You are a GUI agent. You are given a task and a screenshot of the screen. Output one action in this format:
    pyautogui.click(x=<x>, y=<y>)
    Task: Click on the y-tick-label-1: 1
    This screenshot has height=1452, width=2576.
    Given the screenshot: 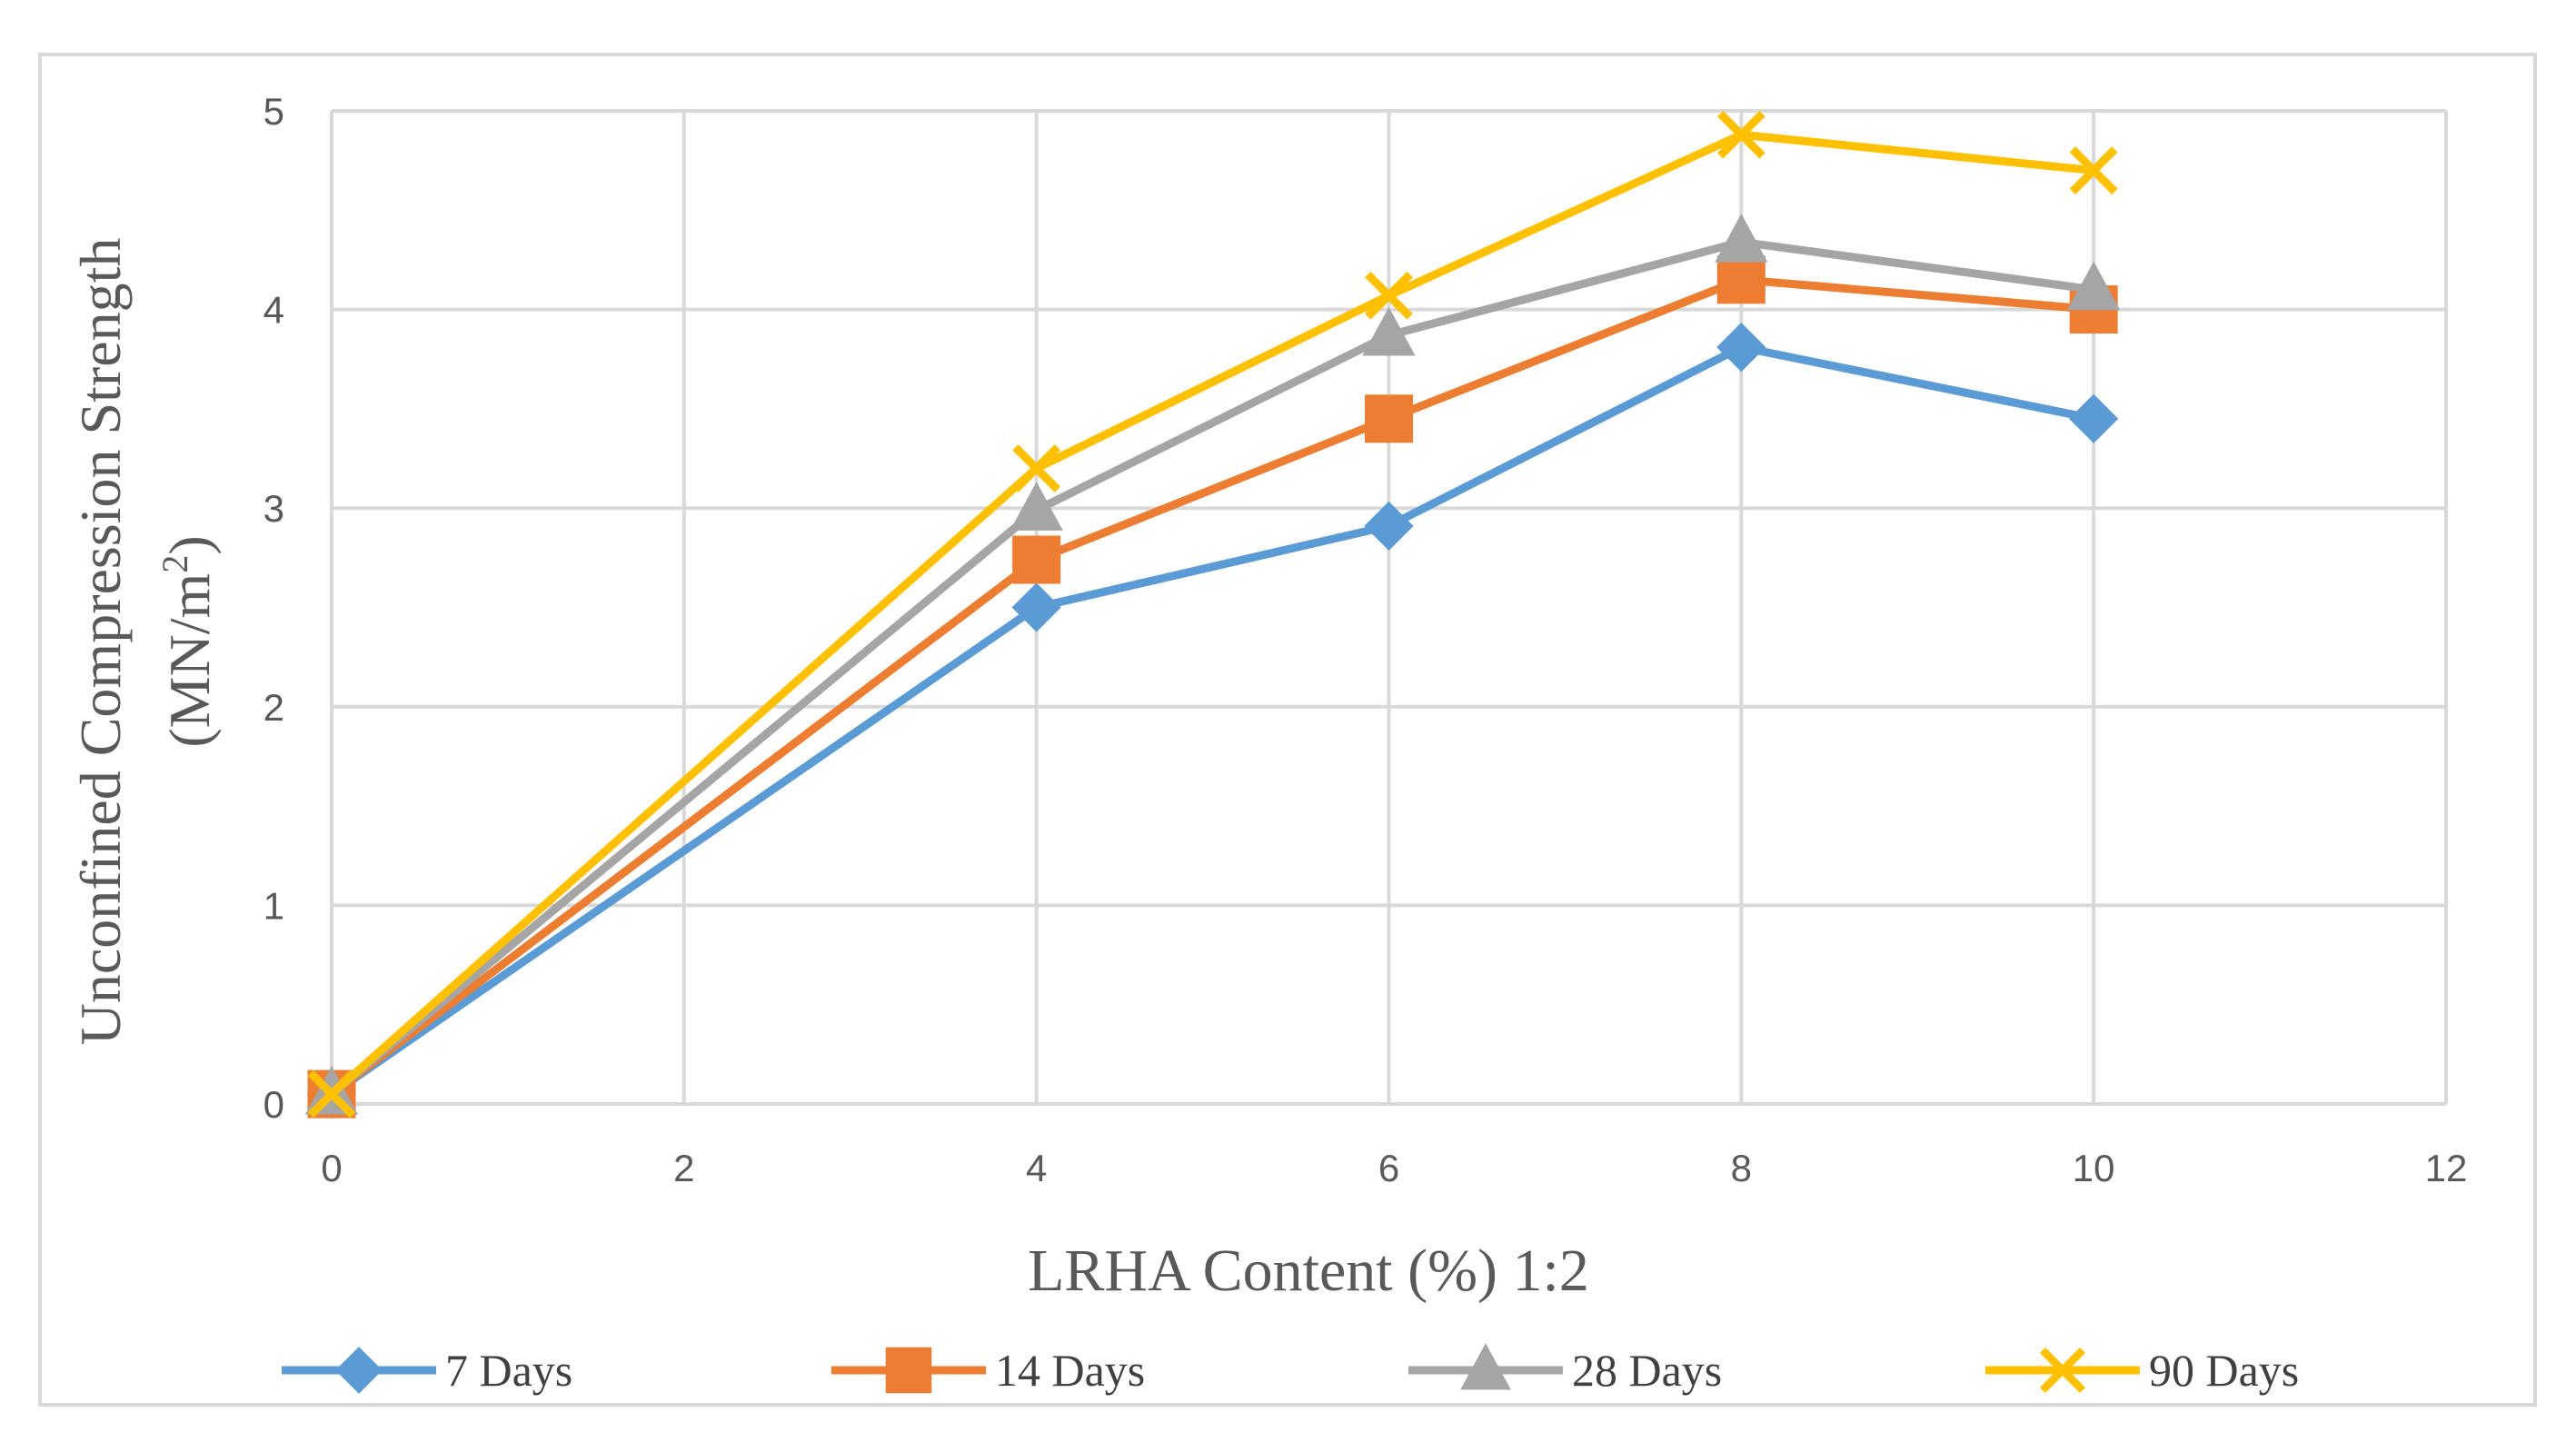 What is the action you would take?
    pyautogui.click(x=274, y=906)
    